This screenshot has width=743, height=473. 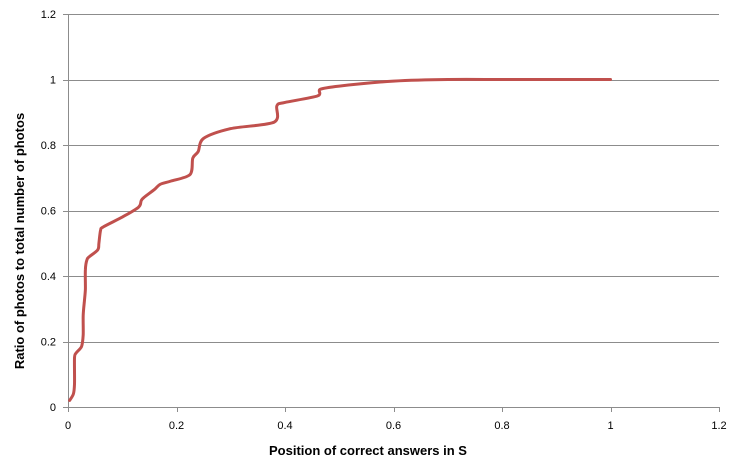 I want to click on y-tick-labels: 0 0.2 0.4 0.6 0.8 1 1.2, so click(x=48, y=211).